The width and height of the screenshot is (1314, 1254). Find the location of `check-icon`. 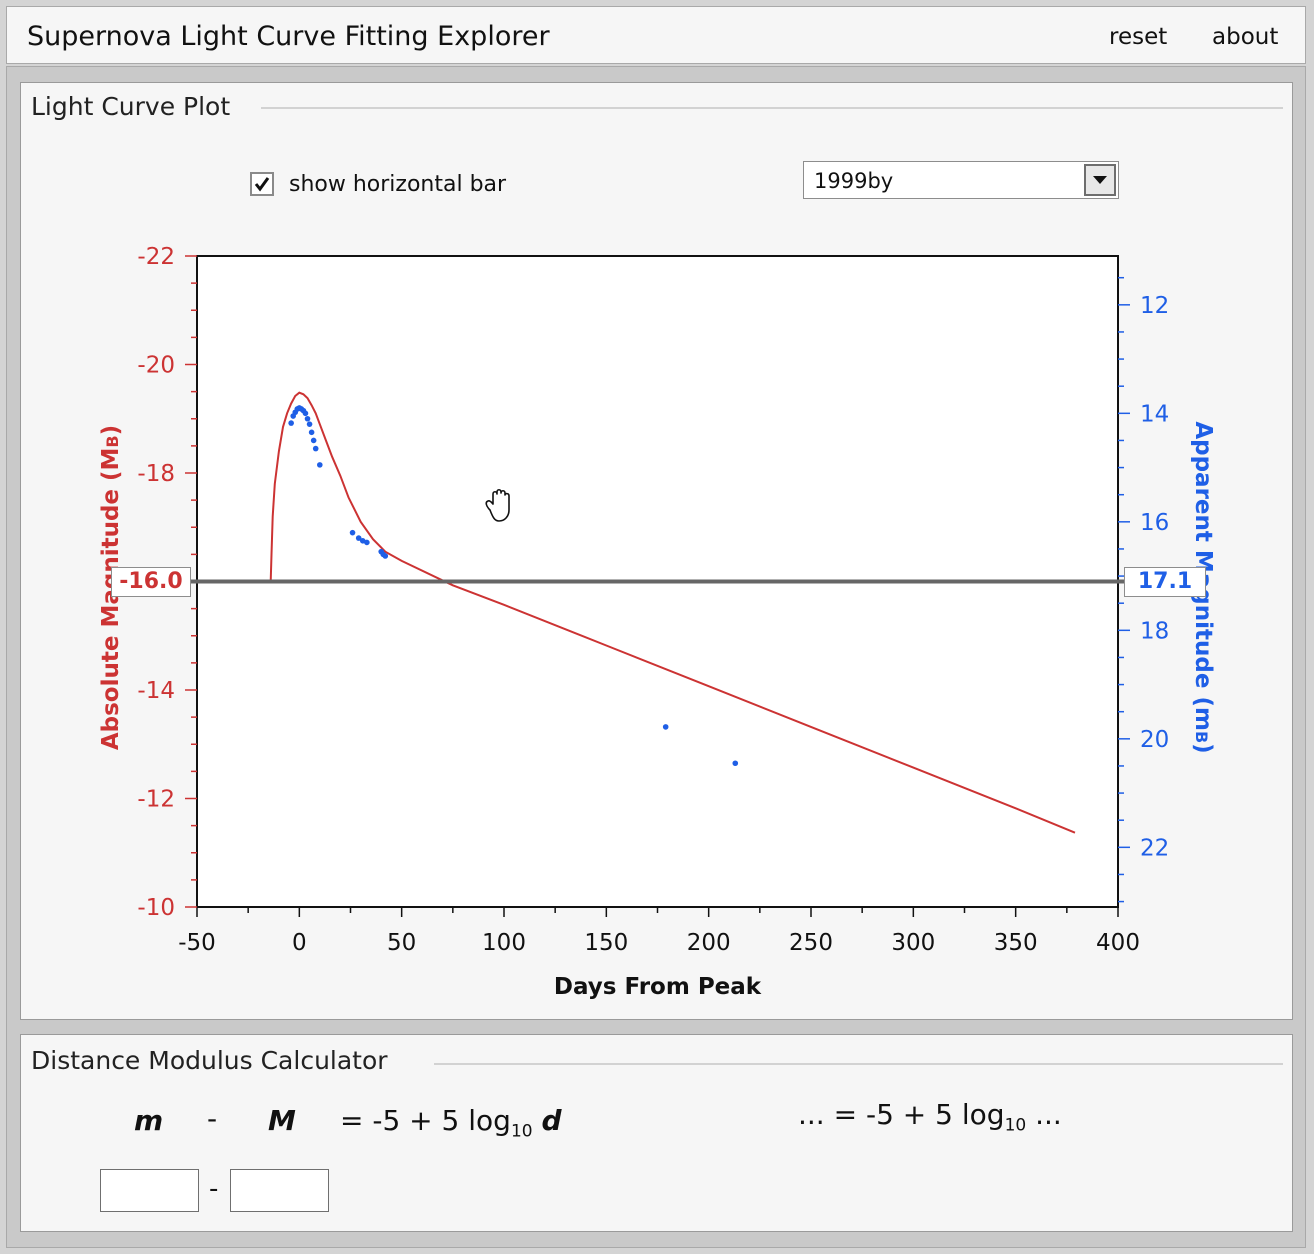

check-icon is located at coordinates (262, 184).